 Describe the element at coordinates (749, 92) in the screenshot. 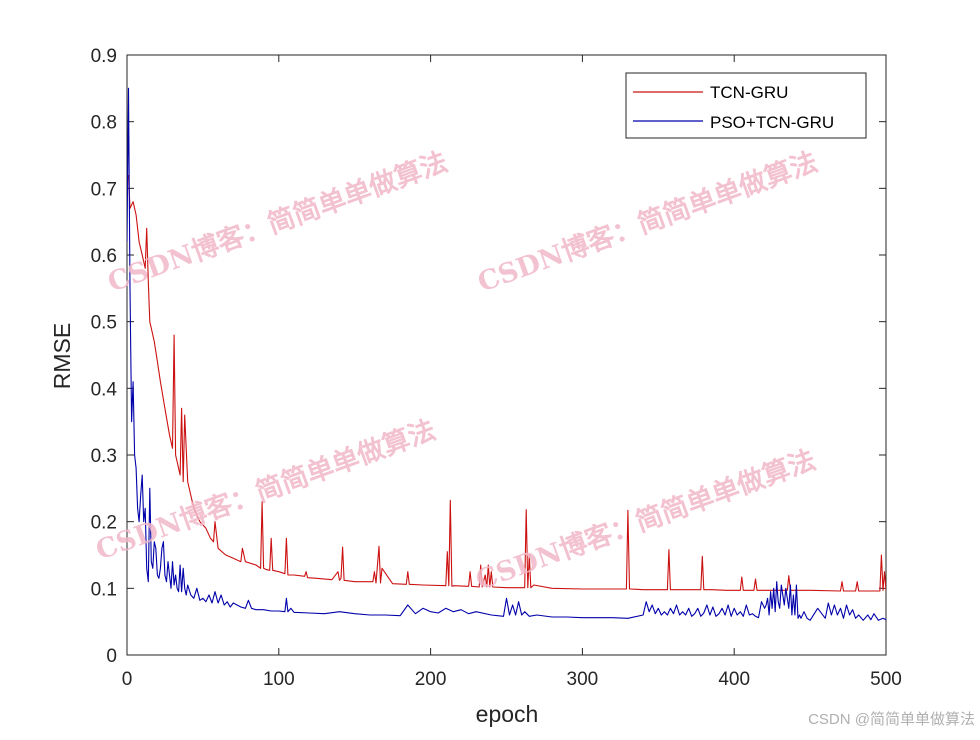

I see `legend-label-tcn-gru: TCN-GRU` at that location.